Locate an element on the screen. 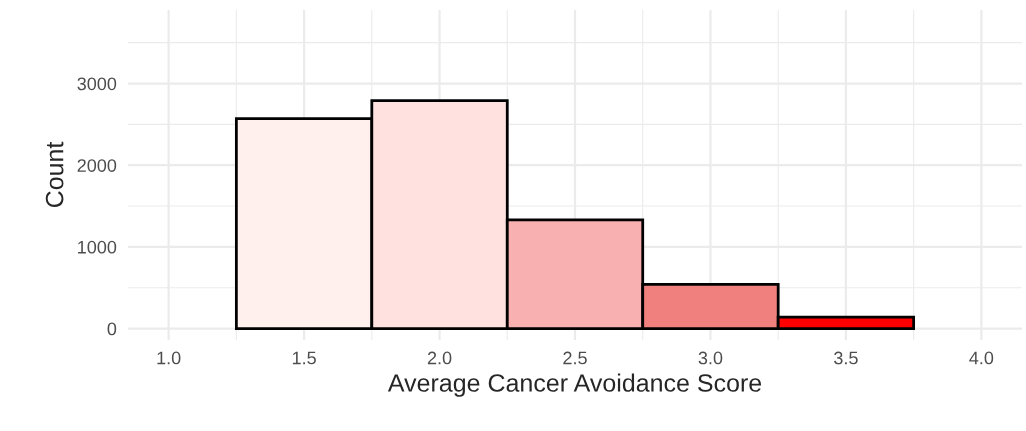 This screenshot has height=431, width=1026. y-tick-label: 2000 is located at coordinates (97, 165).